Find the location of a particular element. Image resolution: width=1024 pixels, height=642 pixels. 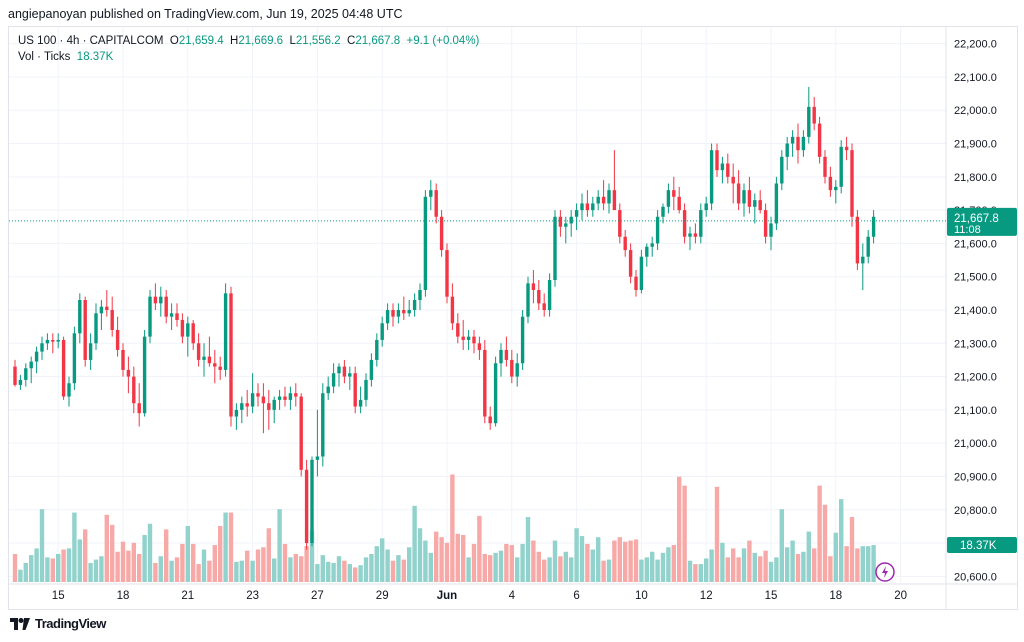

legend-volume-label: Vol · Ticks is located at coordinates (44, 57).